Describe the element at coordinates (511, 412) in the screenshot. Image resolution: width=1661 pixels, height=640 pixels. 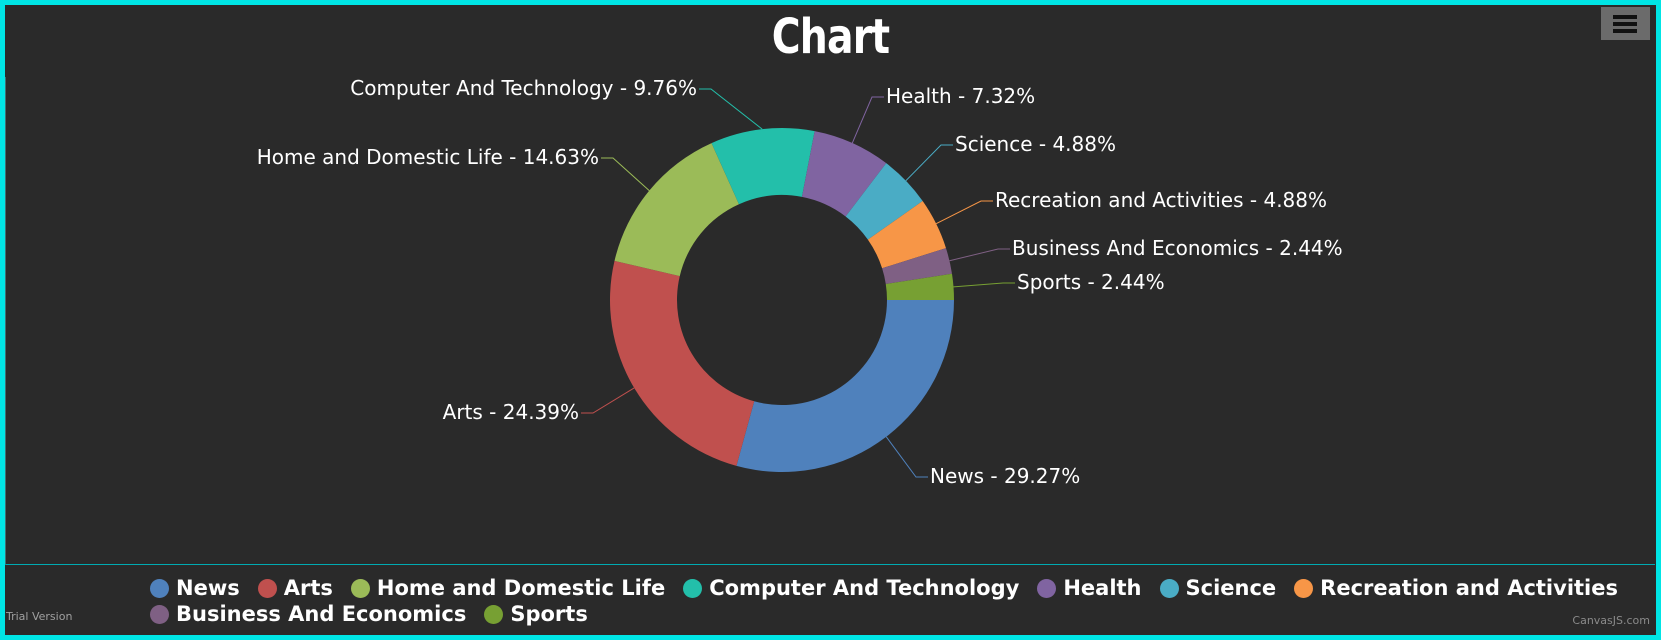
I see `slice-label: Arts - 24.39%` at that location.